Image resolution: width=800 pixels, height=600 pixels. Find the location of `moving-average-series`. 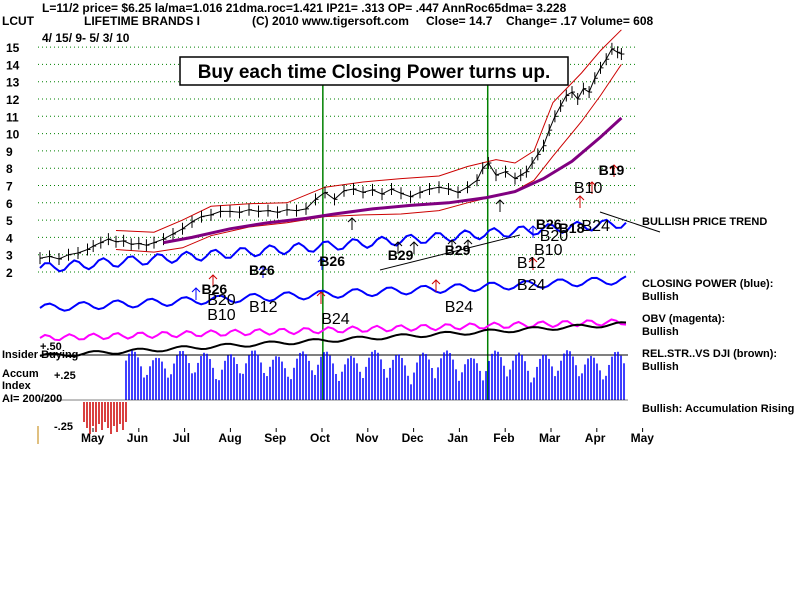

moving-average-series is located at coordinates (393, 180).